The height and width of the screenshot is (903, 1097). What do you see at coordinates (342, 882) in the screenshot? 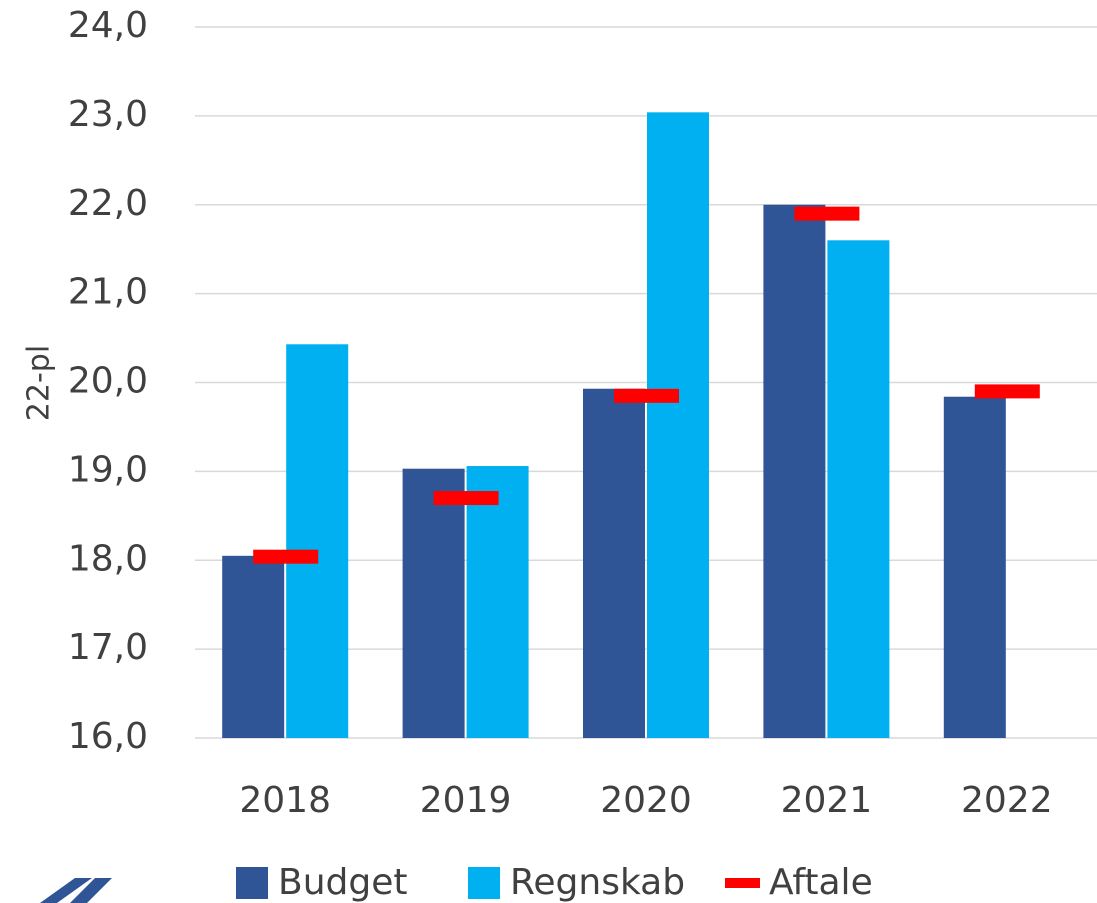
I see `legend-label: Budget` at bounding box center [342, 882].